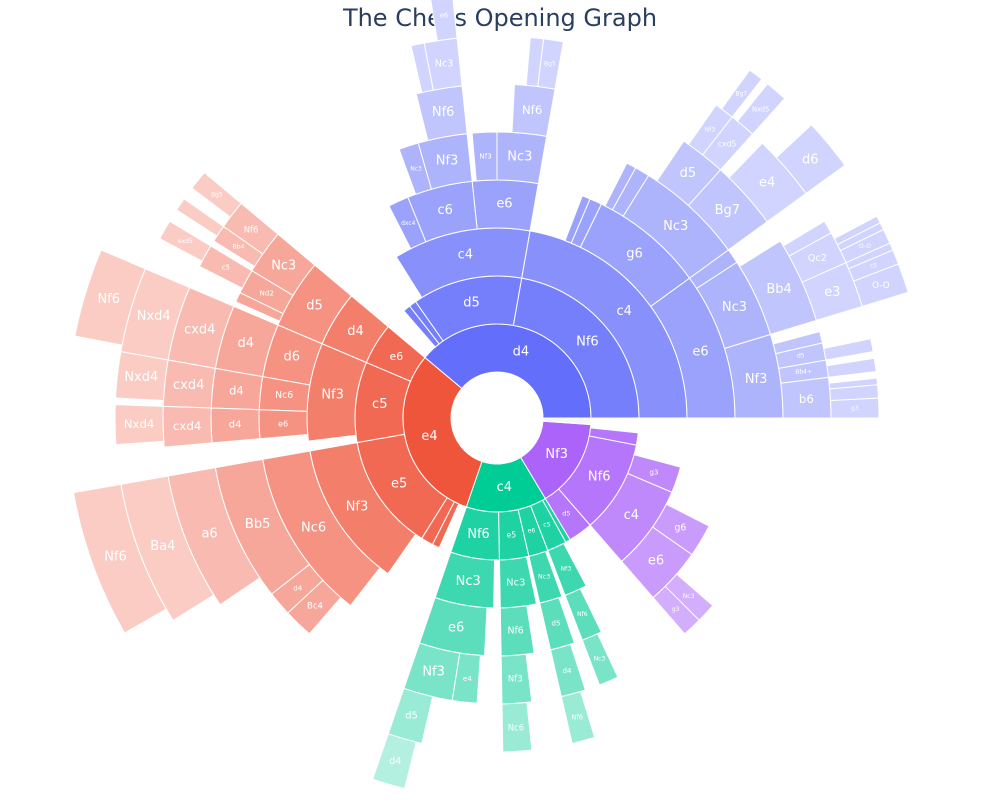 The height and width of the screenshot is (808, 1000). Describe the element at coordinates (497, 418) in the screenshot. I see `sunburst-center` at that location.